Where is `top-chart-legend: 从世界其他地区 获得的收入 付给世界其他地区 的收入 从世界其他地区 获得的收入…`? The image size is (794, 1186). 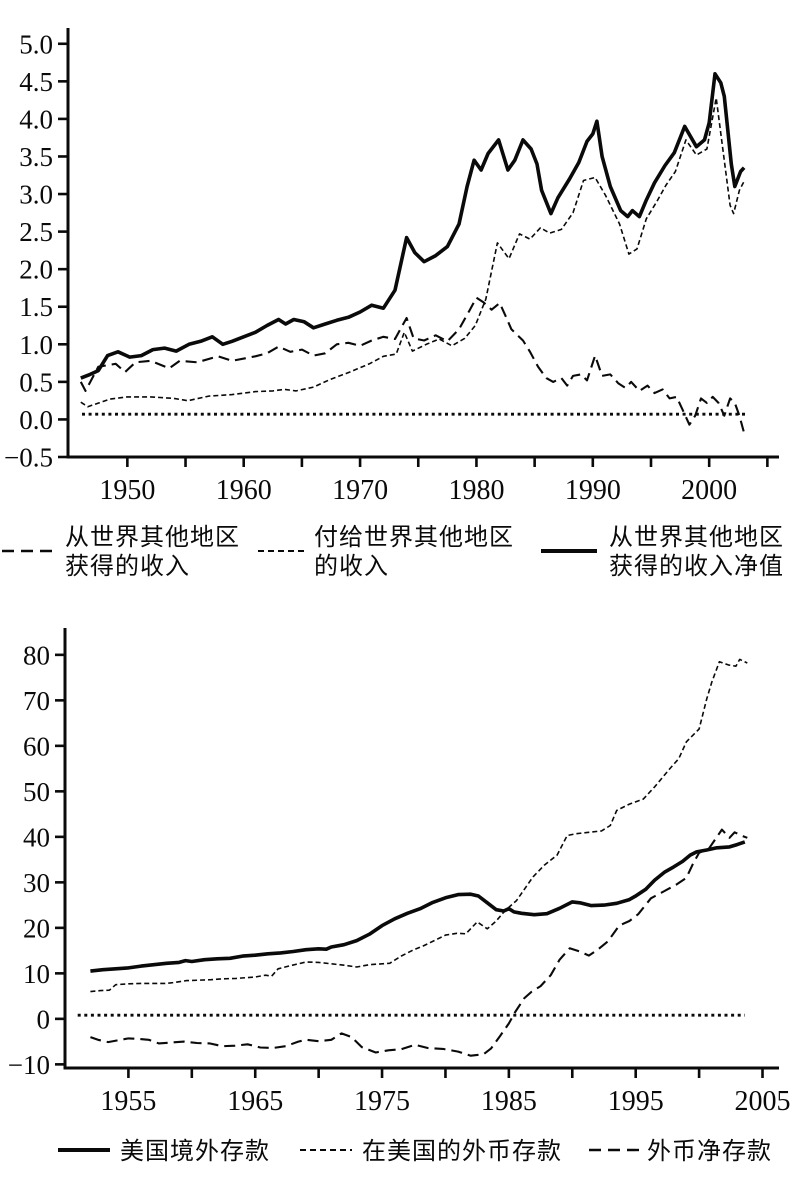
top-chart-legend: 从世界其他地区 获得的收入 付给世界其他地区 的收入 从世界其他地区 获得的收入… is located at coordinates (397, 553).